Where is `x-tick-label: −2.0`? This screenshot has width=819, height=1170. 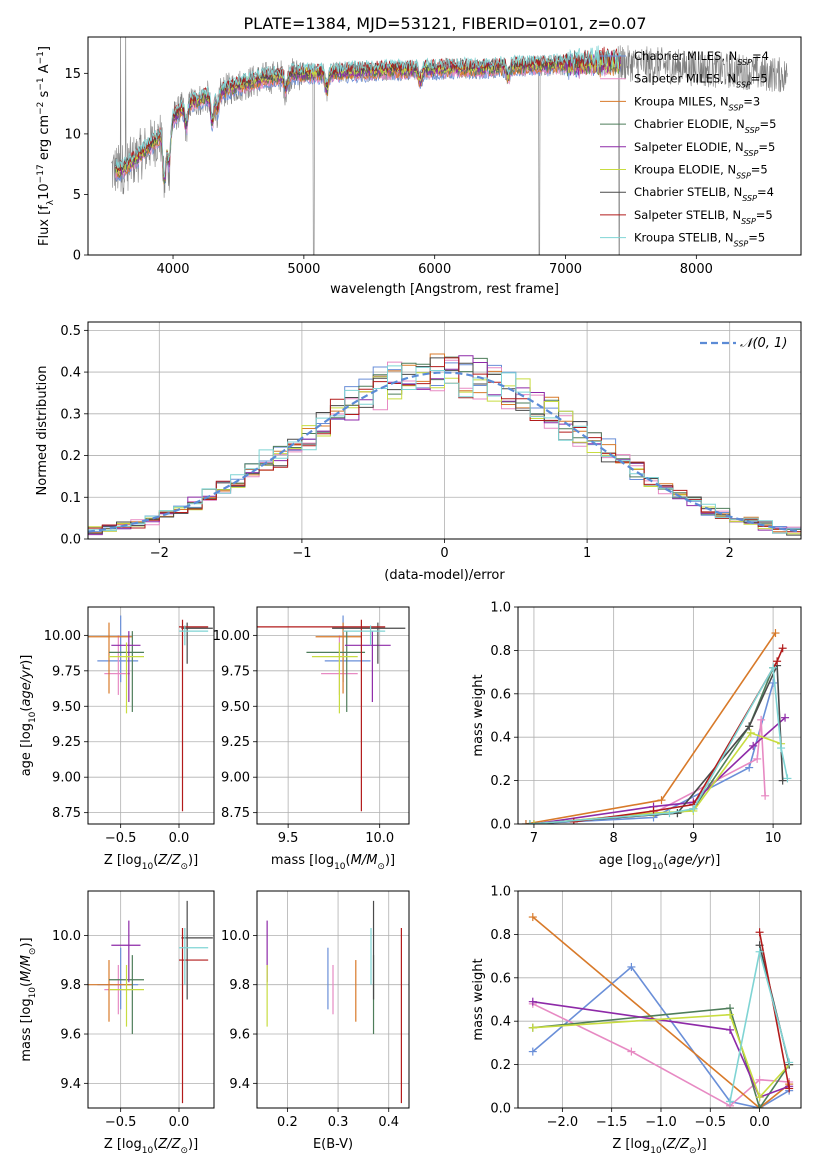 x-tick-label: −2.0 is located at coordinates (563, 1122).